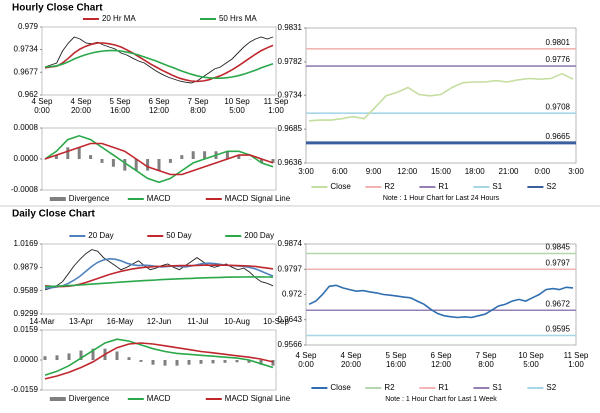  What do you see at coordinates (53, 214) in the screenshot?
I see `section-title: Daily Close Chart` at bounding box center [53, 214].